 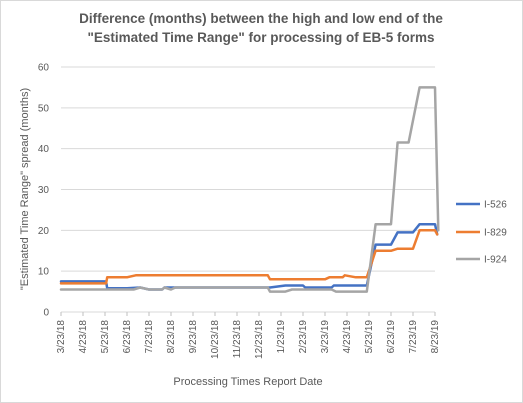 I want to click on legend-label-i-526: I-526, so click(x=495, y=205).